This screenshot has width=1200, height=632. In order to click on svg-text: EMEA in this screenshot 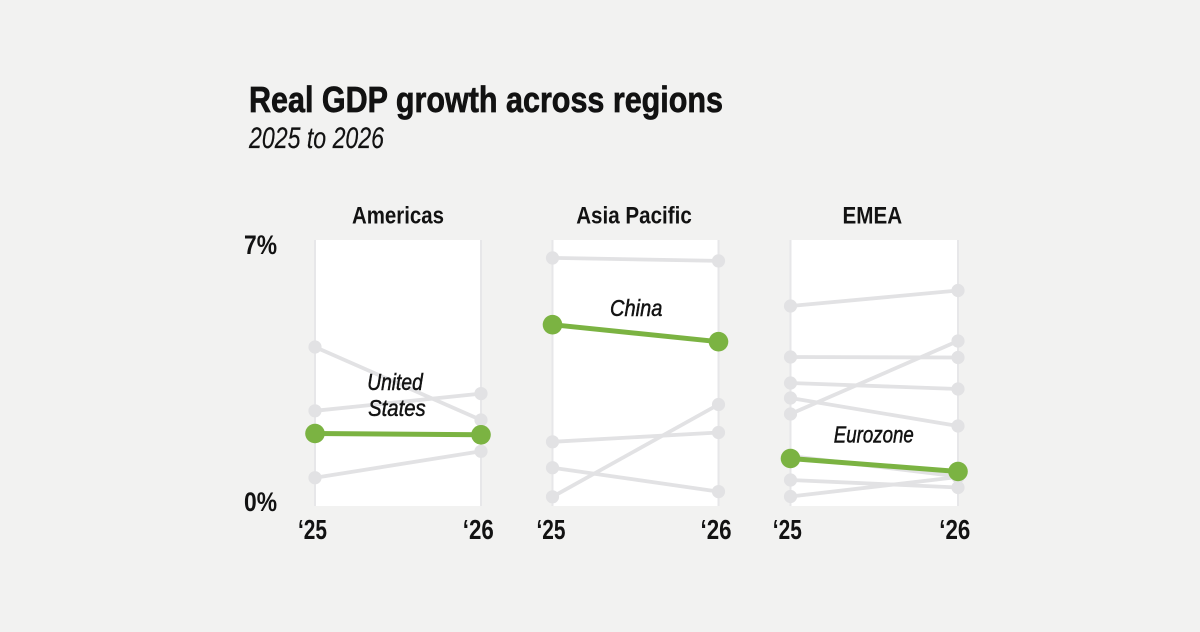, I will do `click(873, 216)`.